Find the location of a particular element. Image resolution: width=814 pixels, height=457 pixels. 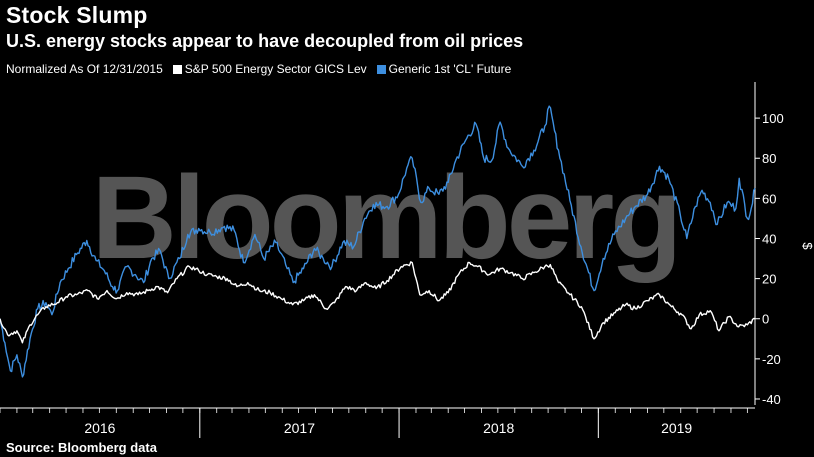

legend-label-crude: Generic 1st 'CL' Future is located at coordinates (450, 69).